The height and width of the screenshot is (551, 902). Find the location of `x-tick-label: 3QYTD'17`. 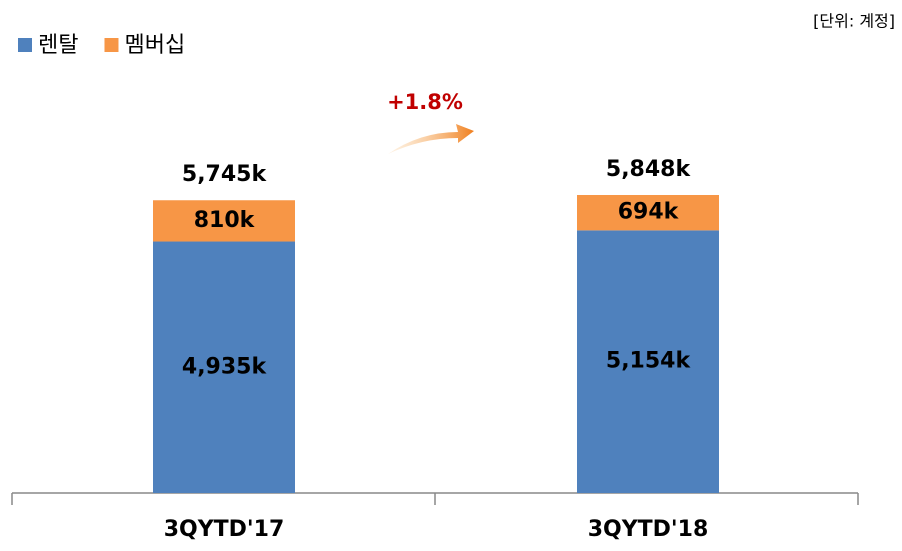

x-tick-label: 3QYTD'17 is located at coordinates (224, 529).